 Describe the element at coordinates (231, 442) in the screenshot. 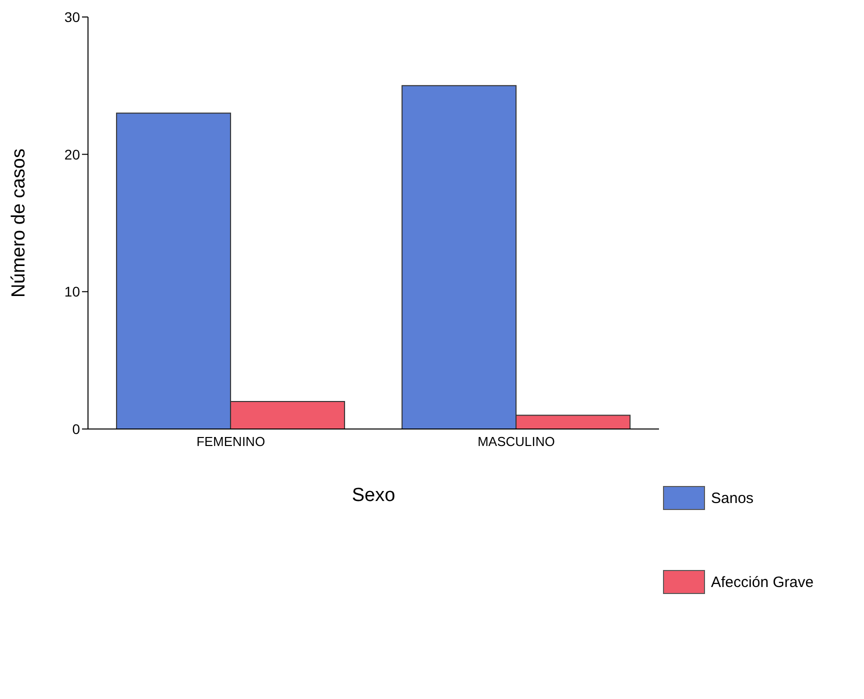

I see `x-tick-label: FEMENINO` at that location.